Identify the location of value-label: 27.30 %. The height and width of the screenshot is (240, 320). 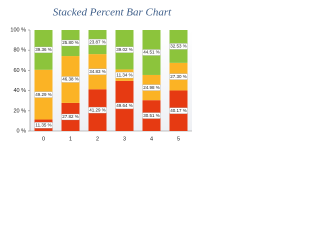
(178, 76).